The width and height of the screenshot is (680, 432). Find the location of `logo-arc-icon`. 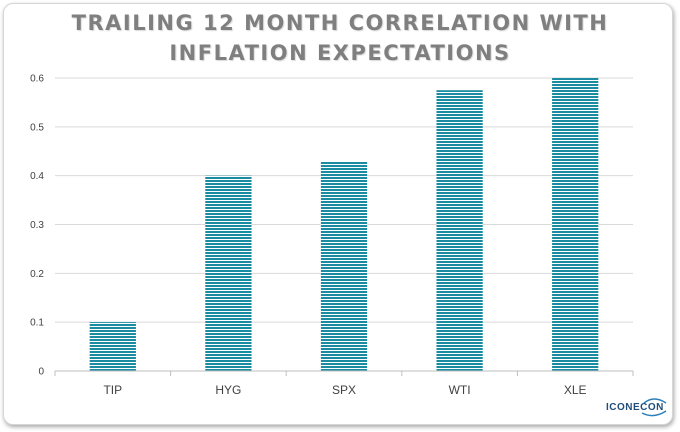

logo-arc-icon is located at coordinates (655, 401).